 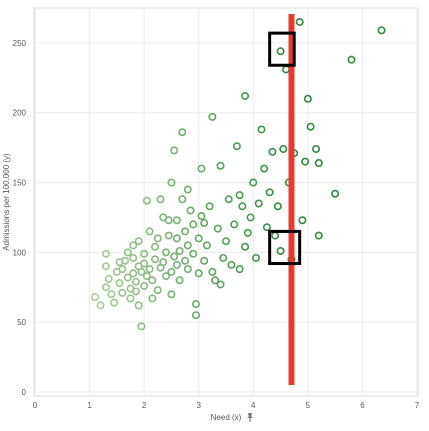 What do you see at coordinates (226, 417) in the screenshot?
I see `x-axis-title: Need (x)` at bounding box center [226, 417].